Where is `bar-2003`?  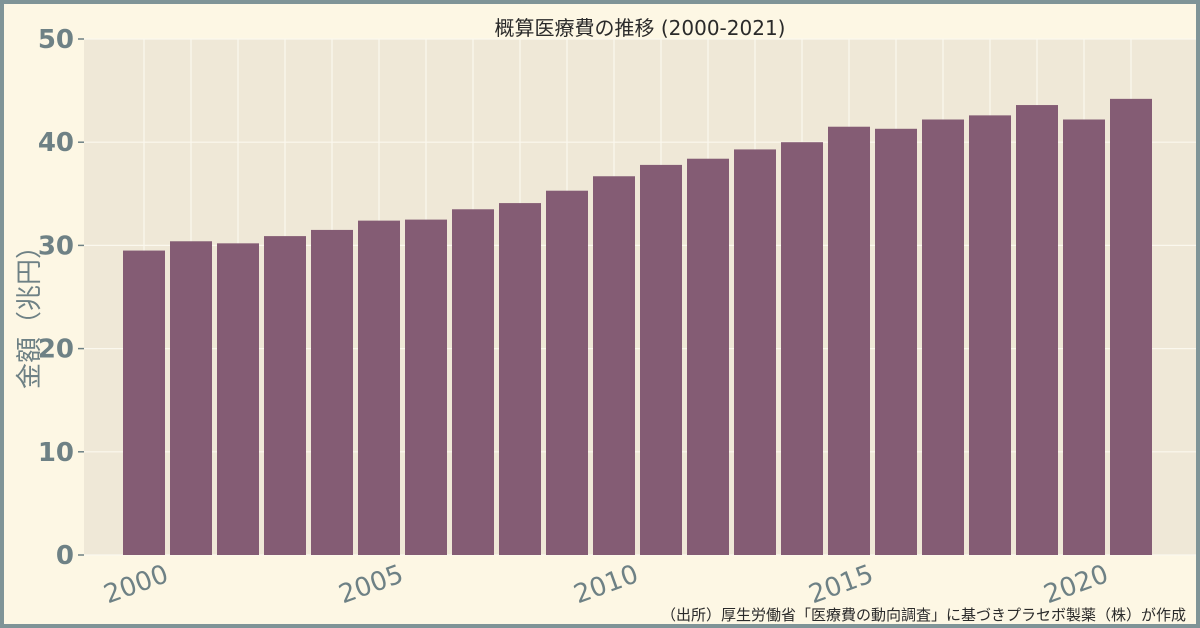 bar-2003 is located at coordinates (285, 395).